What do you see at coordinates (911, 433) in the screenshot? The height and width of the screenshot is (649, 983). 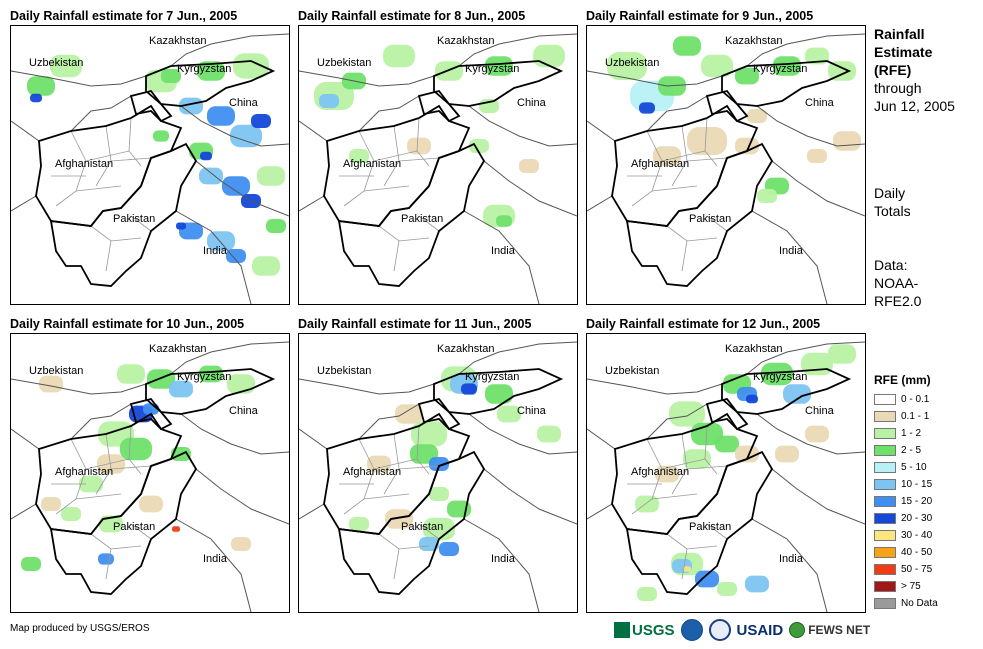 I see `legend-label: 1 - 2` at bounding box center [911, 433].